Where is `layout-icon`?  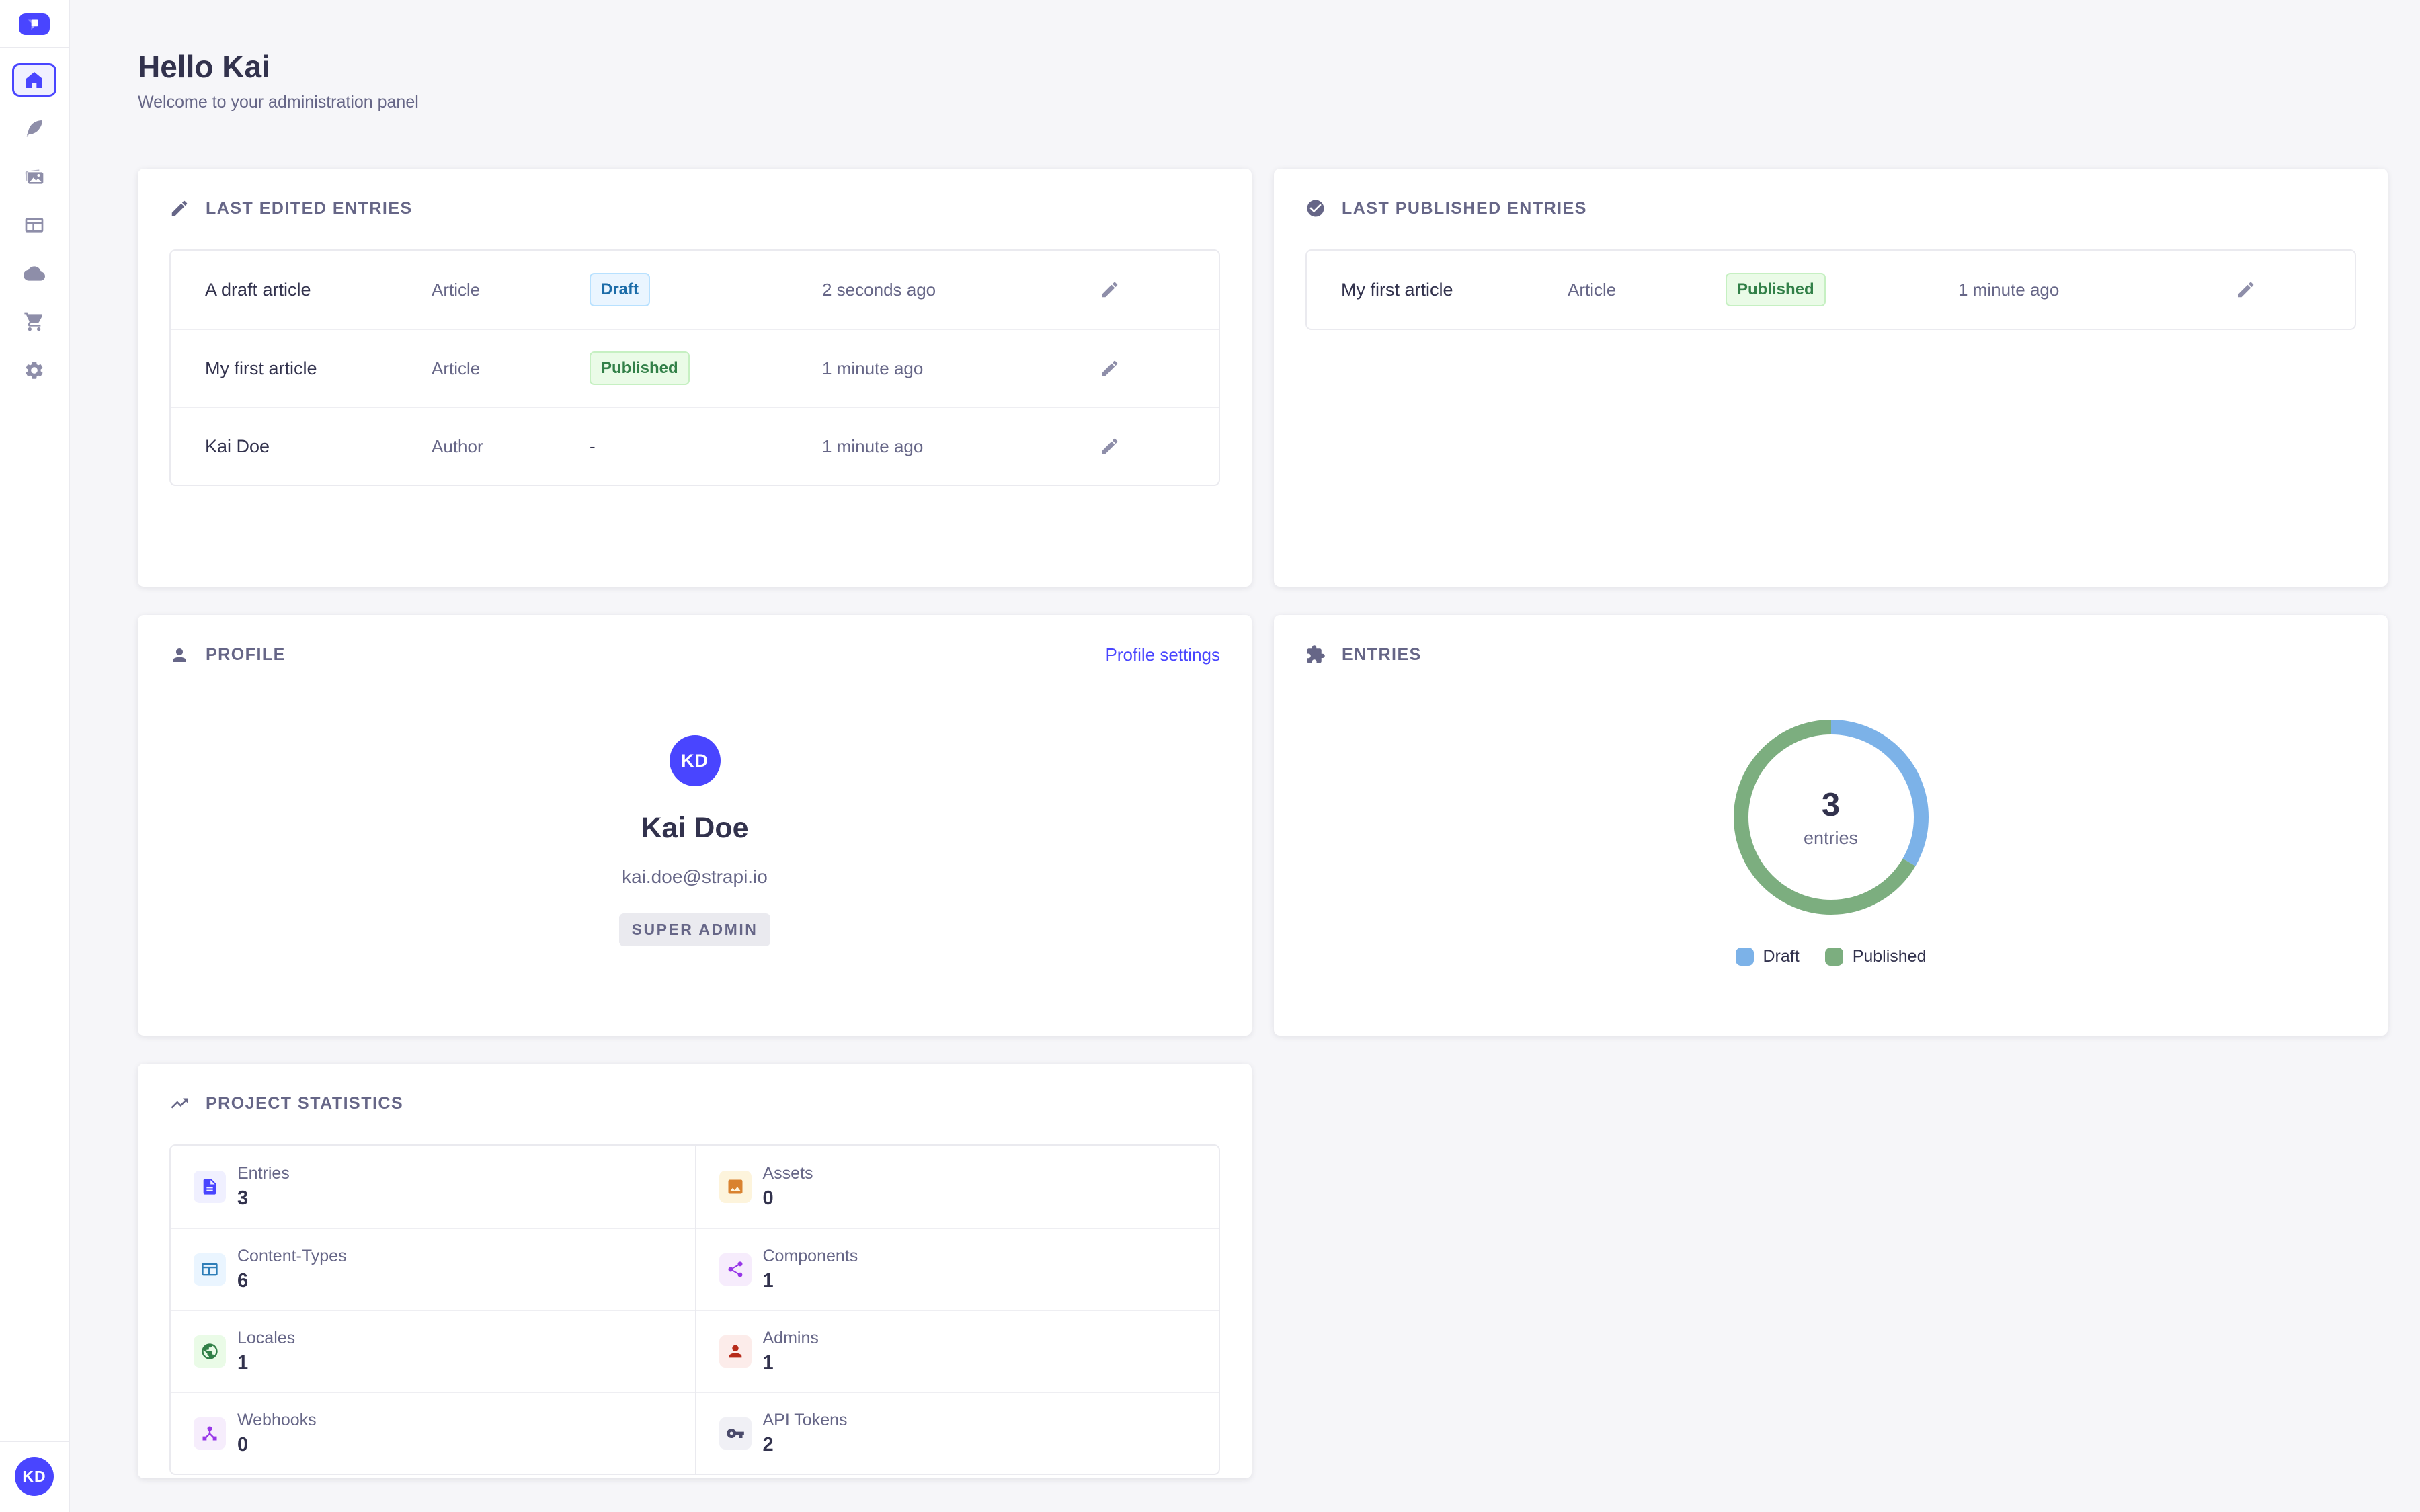 layout-icon is located at coordinates (210, 1270).